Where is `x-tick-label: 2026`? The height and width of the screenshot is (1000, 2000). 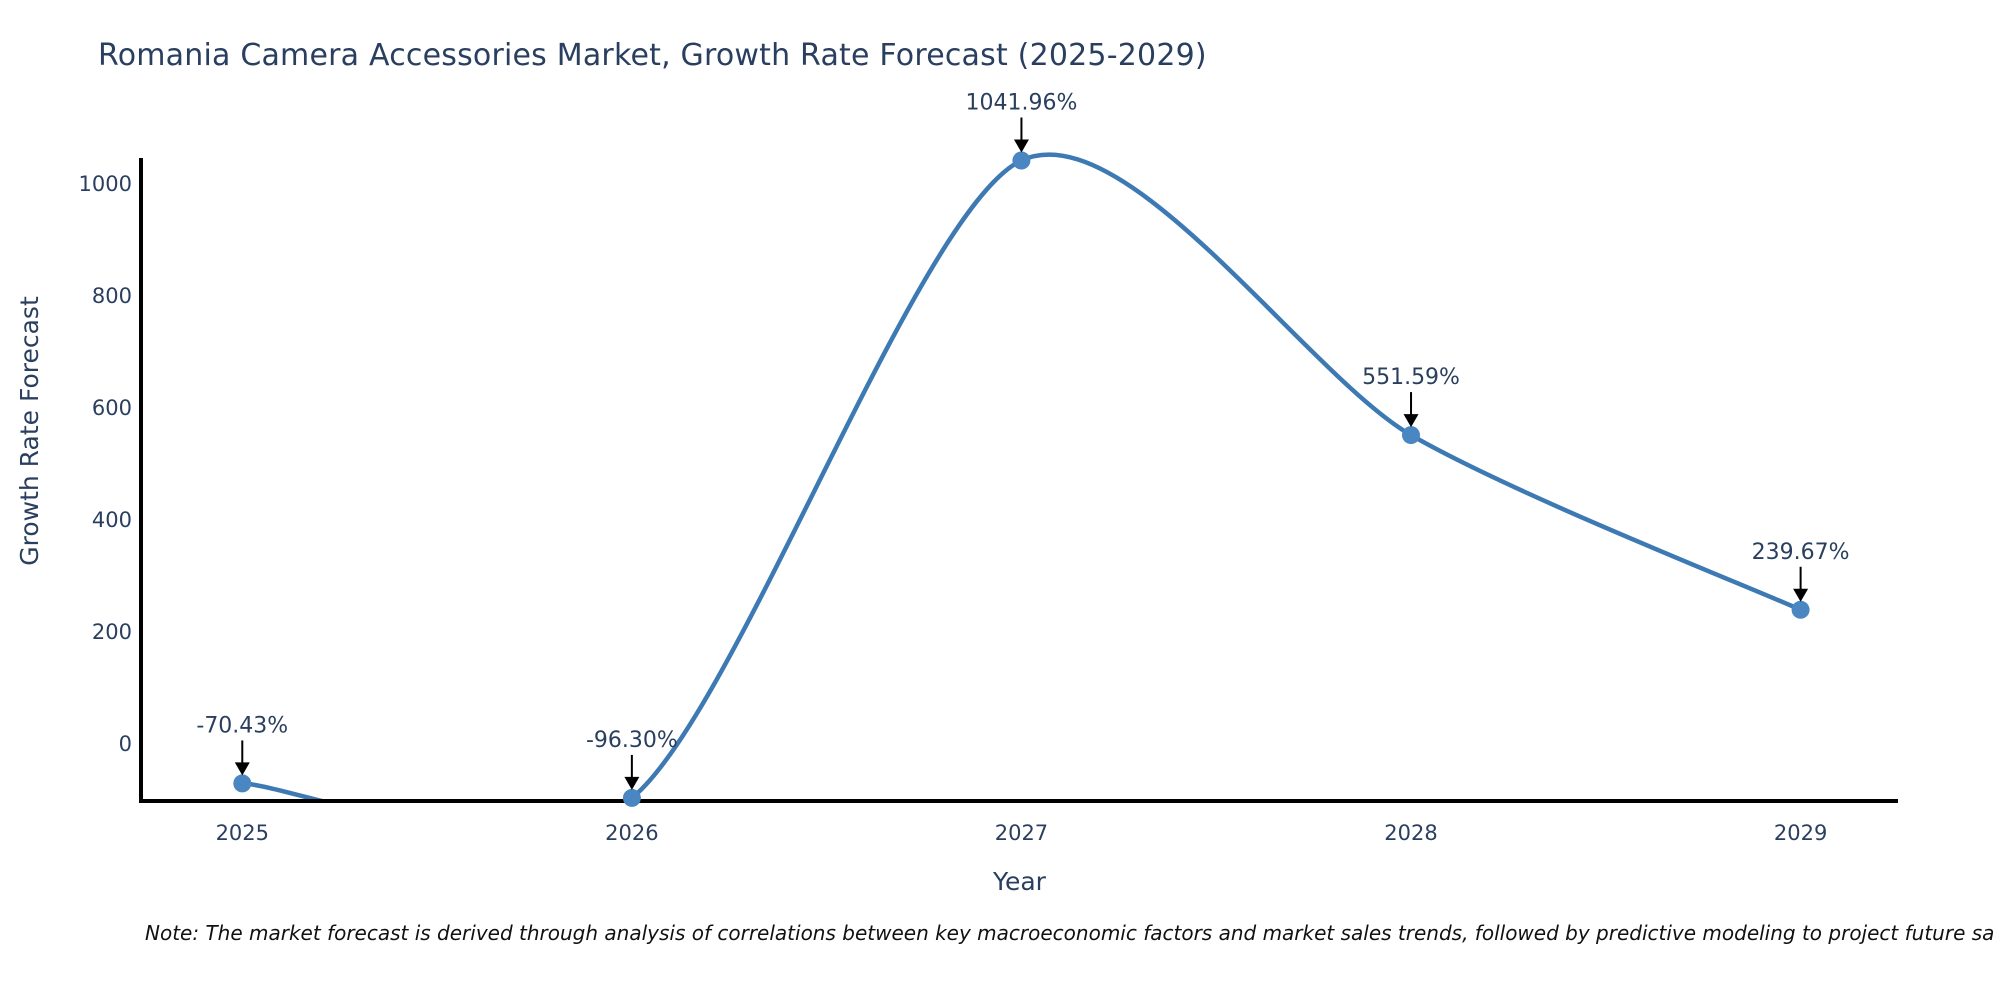 x-tick-label: 2026 is located at coordinates (631, 833).